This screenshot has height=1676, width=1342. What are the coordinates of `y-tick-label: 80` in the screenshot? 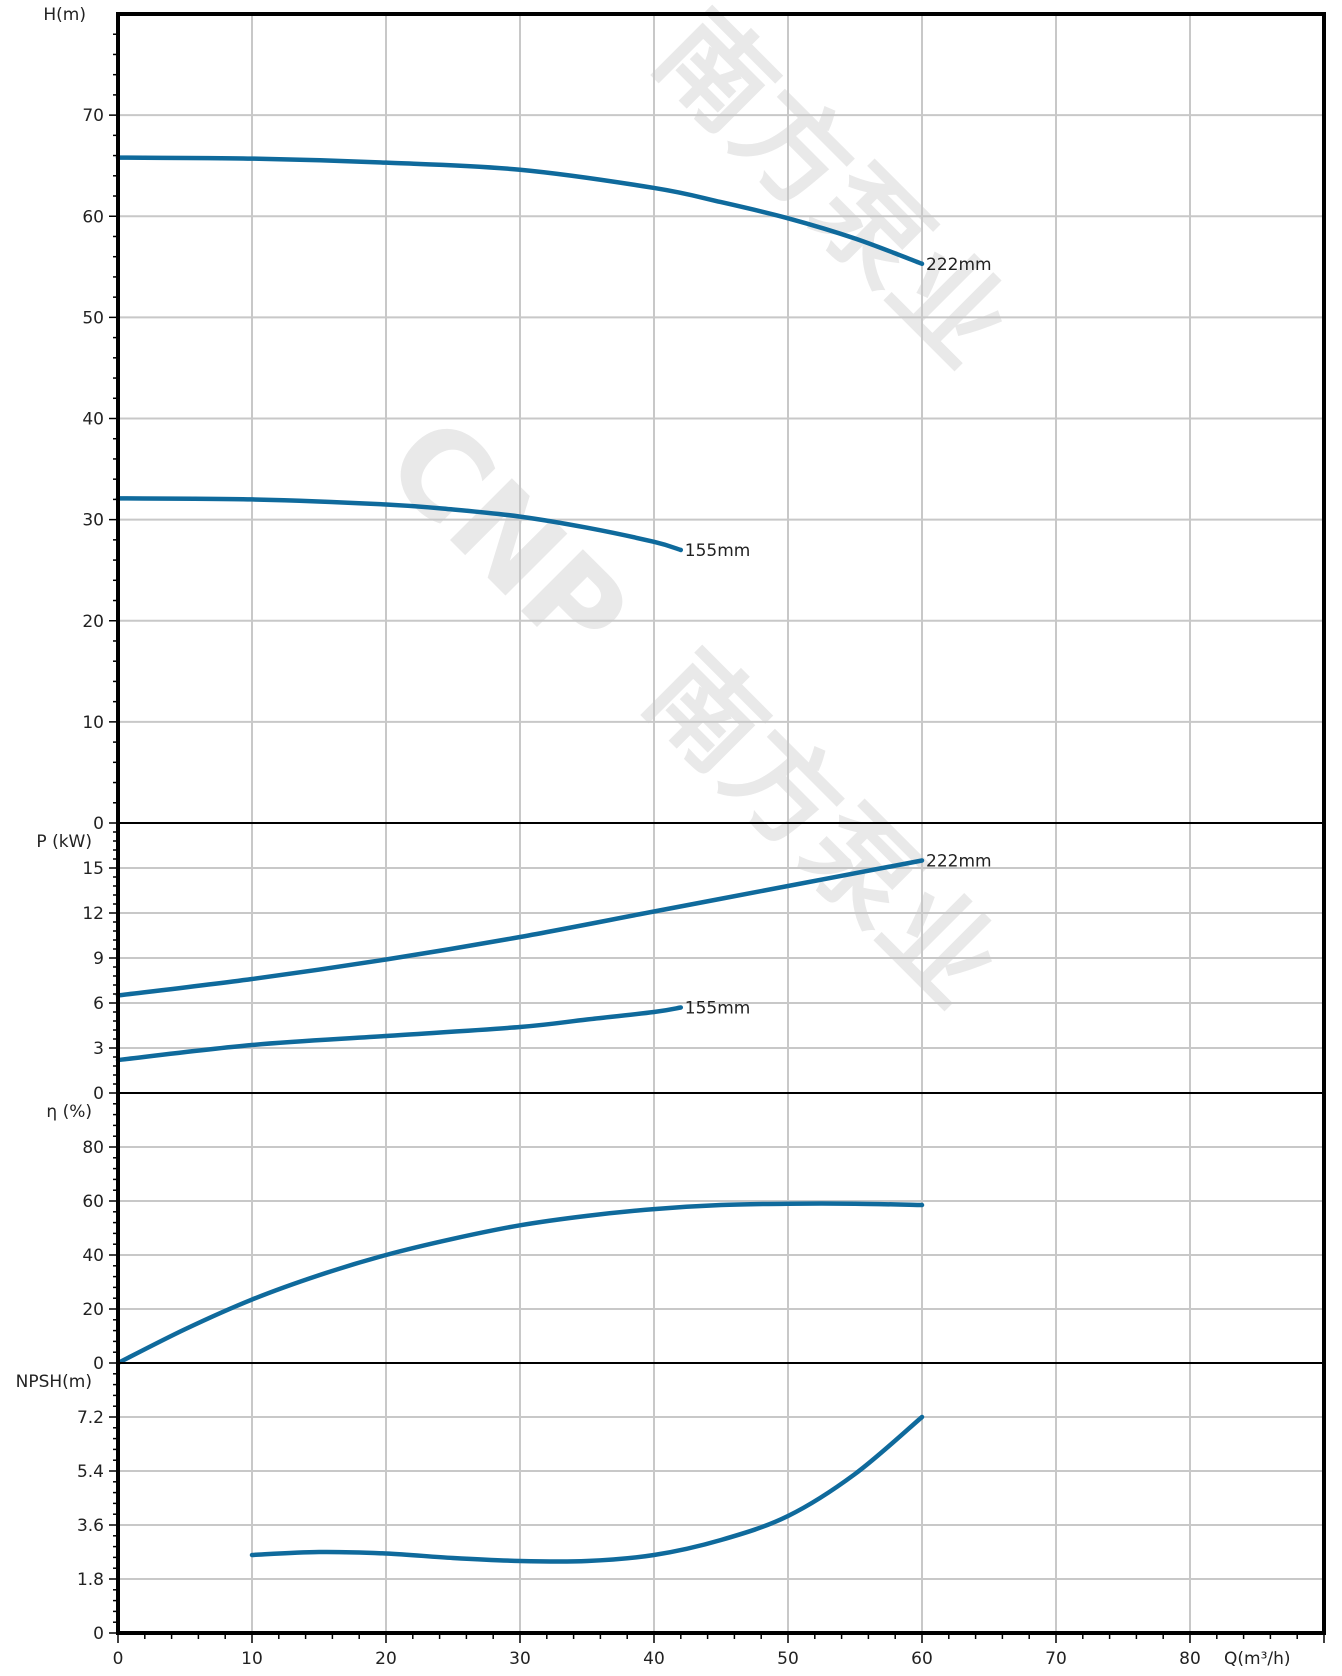 It's located at (93, 1148).